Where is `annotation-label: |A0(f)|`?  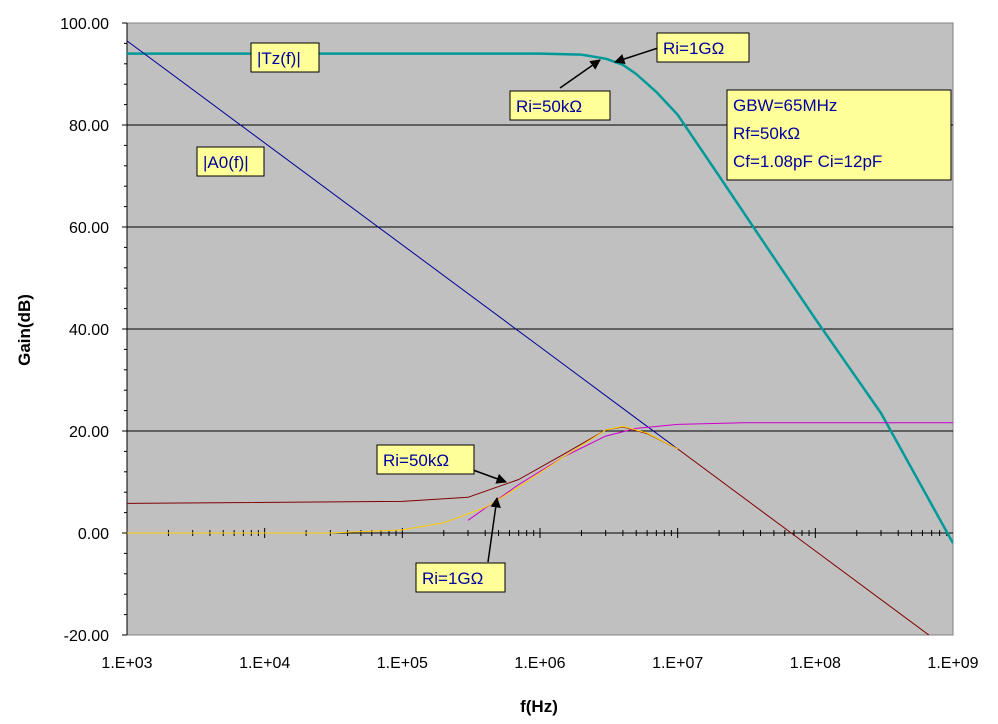
annotation-label: |A0(f)| is located at coordinates (226, 162).